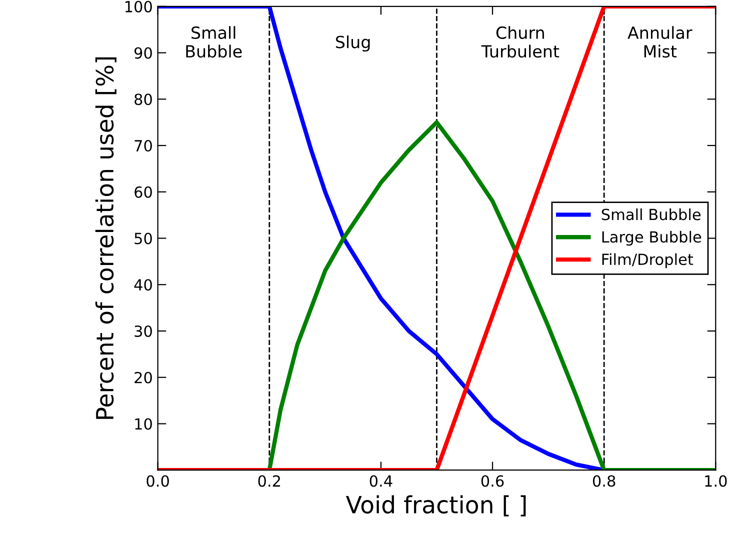 Image resolution: width=734 pixels, height=533 pixels. I want to click on y-tick-label: 20, so click(143, 378).